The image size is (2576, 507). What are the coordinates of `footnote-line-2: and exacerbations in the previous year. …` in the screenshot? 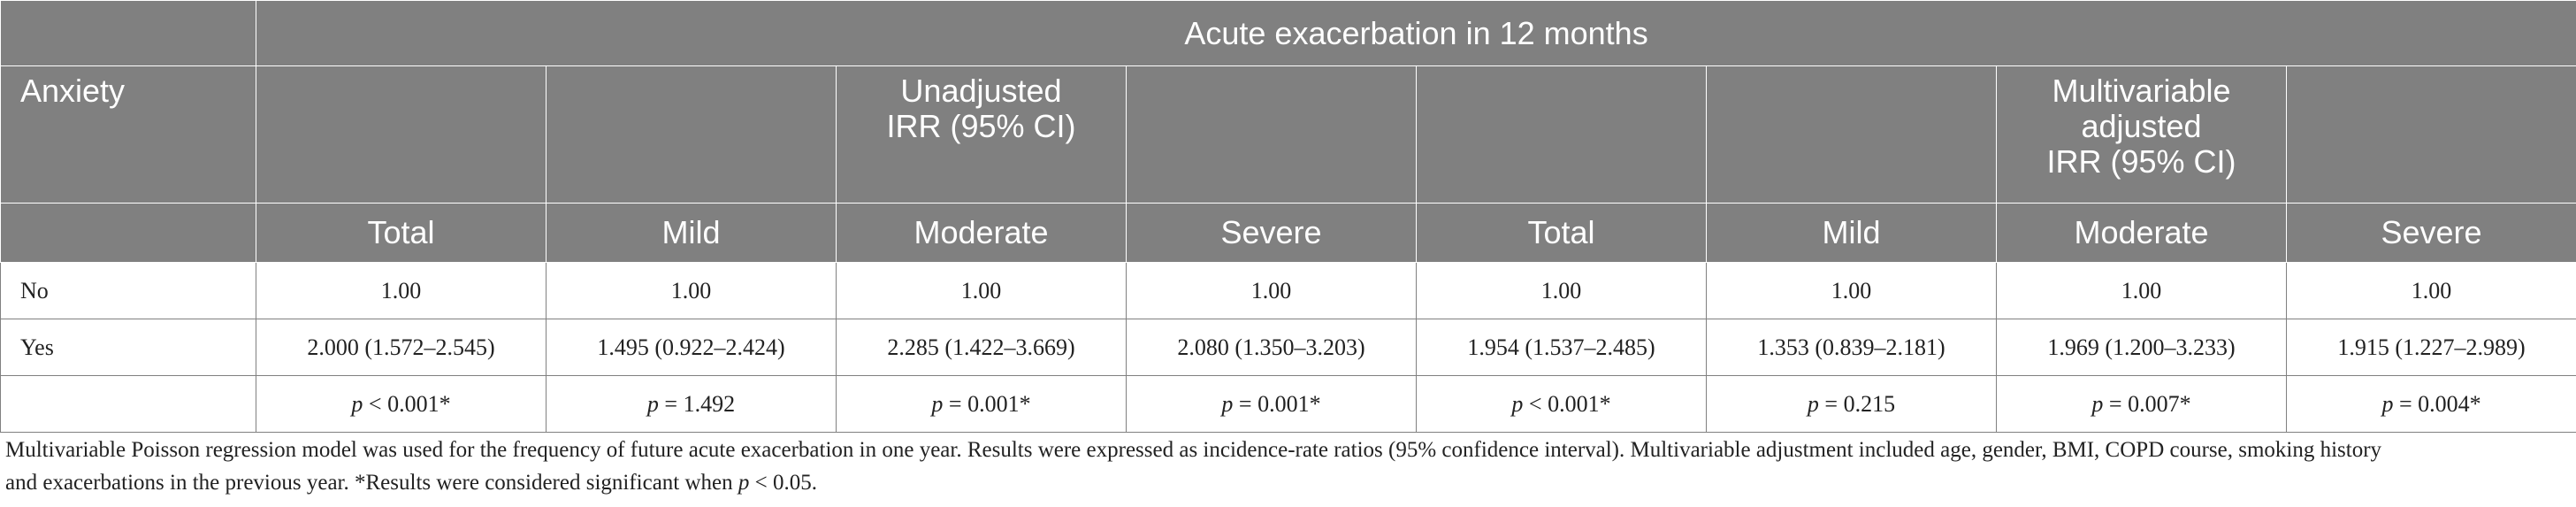 It's located at (371, 483).